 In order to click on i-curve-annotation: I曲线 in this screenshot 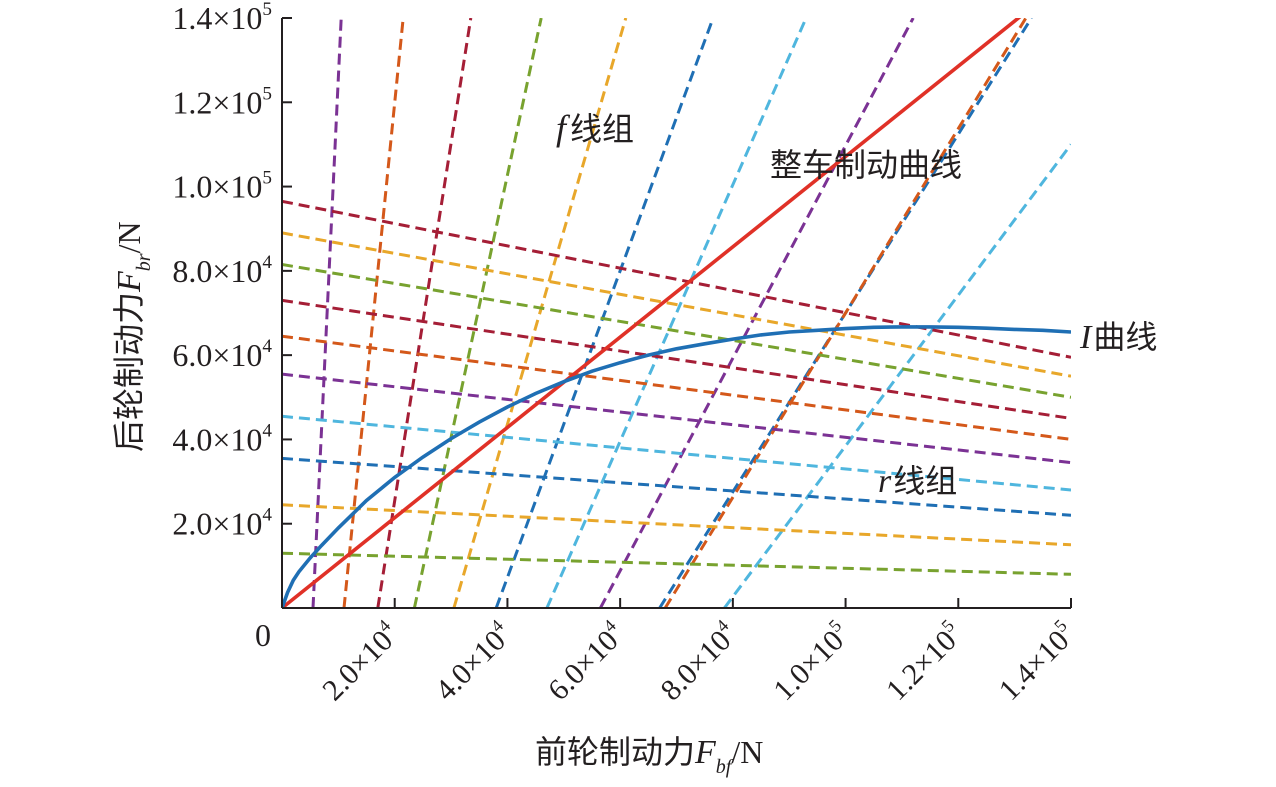, I will do `click(1118, 337)`.